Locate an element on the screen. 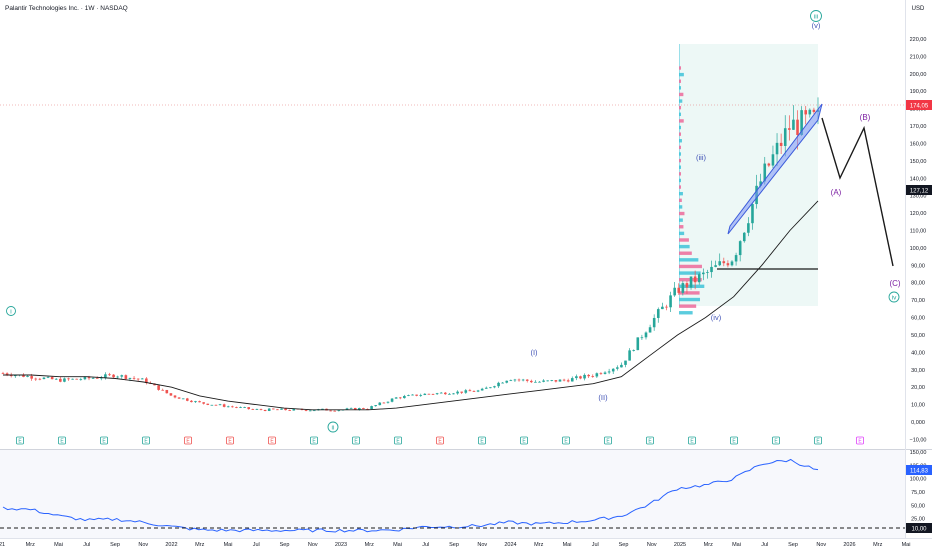 This screenshot has height=550, width=932. last-price-badge: 174,05 is located at coordinates (919, 105).